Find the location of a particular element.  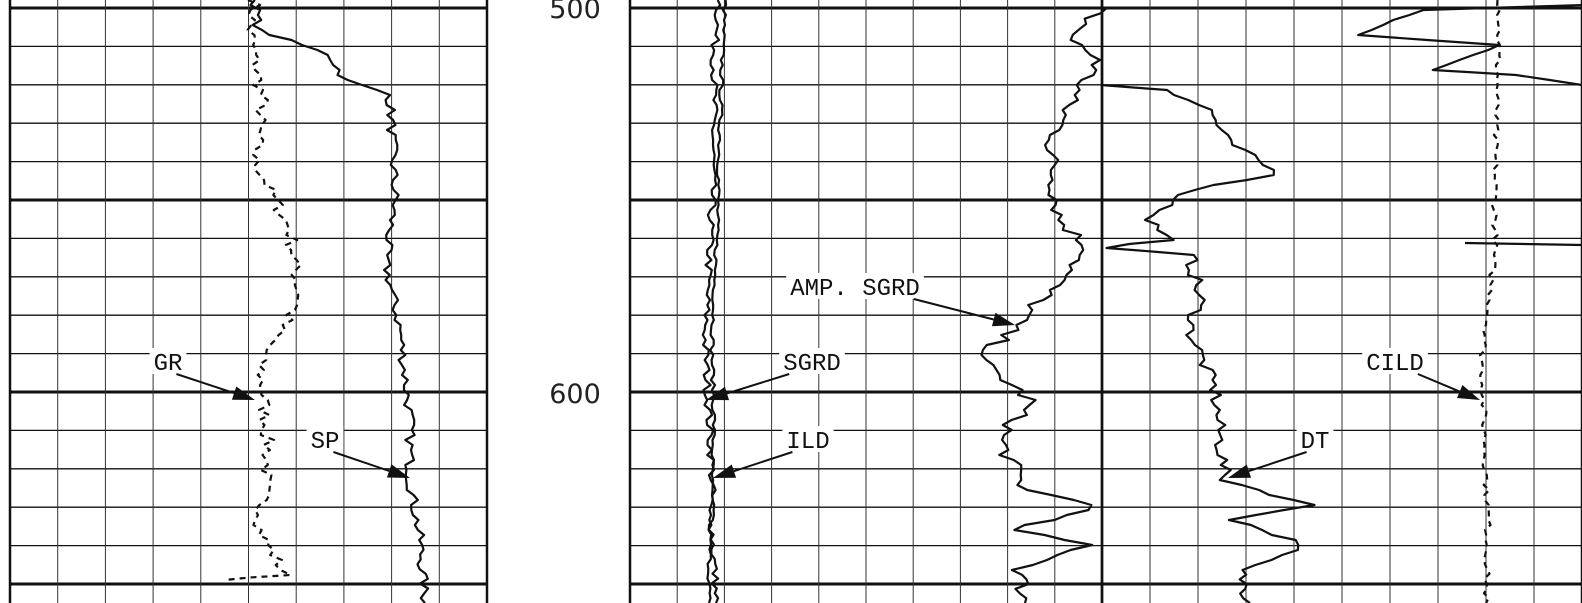

curve-label: CILD is located at coordinates (1395, 364).